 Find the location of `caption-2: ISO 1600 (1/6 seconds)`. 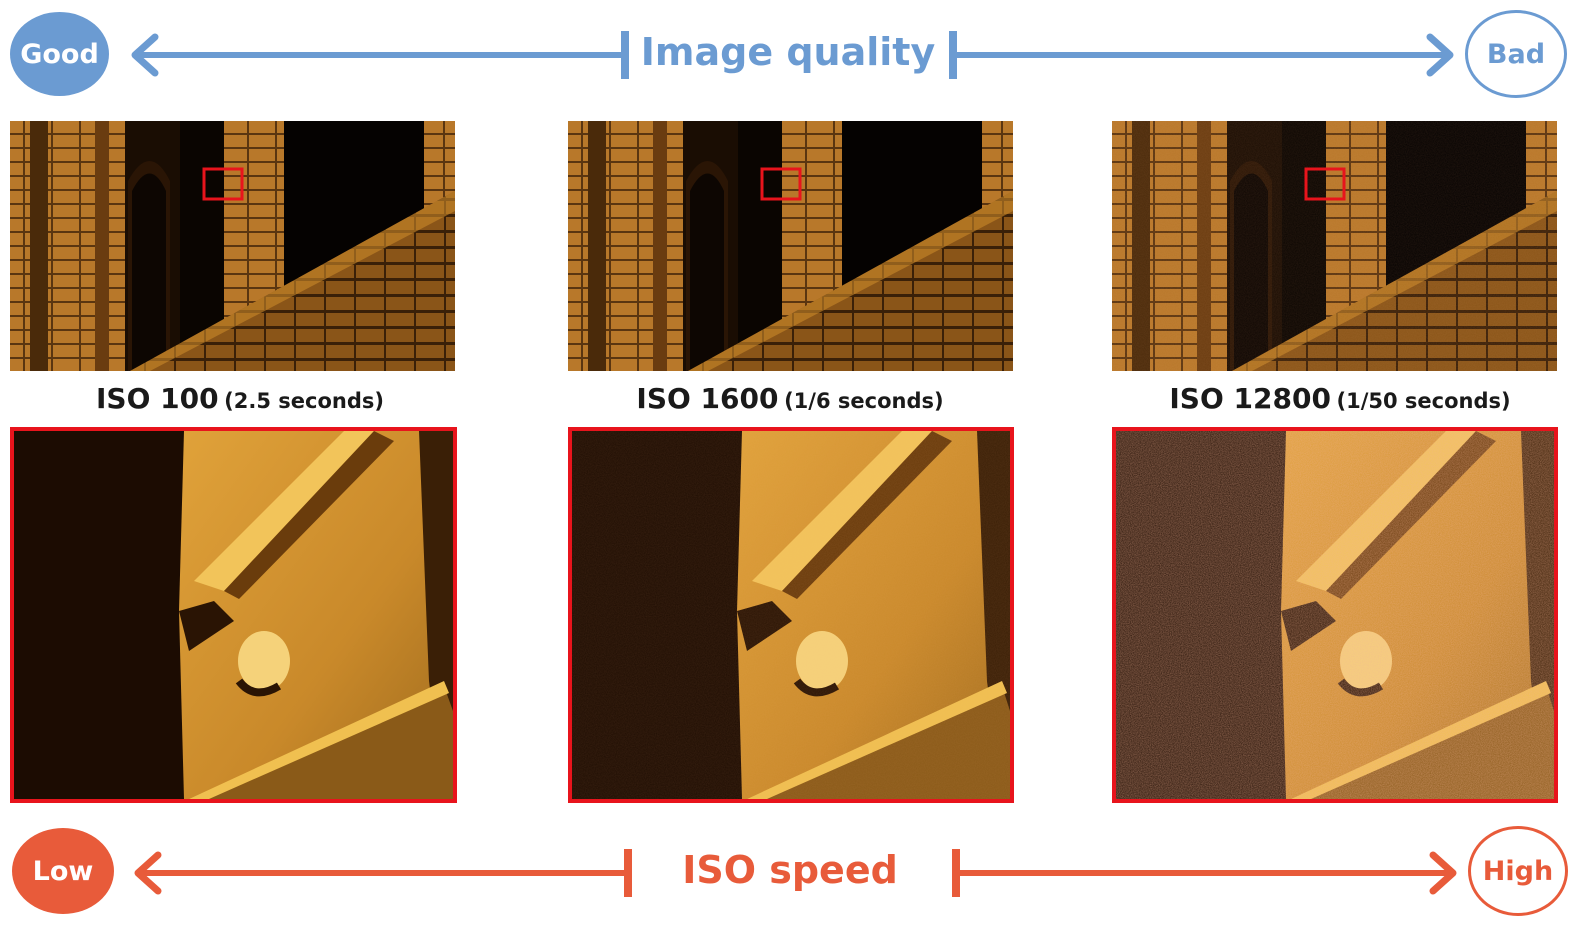

caption-2: ISO 1600 (1/6 seconds) is located at coordinates (790, 398).